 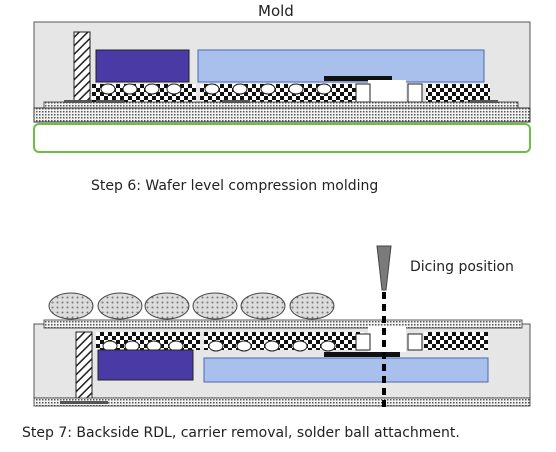 What do you see at coordinates (235, 186) in the screenshot?
I see `step6-caption: Step 6: Wafer level compression molding` at bounding box center [235, 186].